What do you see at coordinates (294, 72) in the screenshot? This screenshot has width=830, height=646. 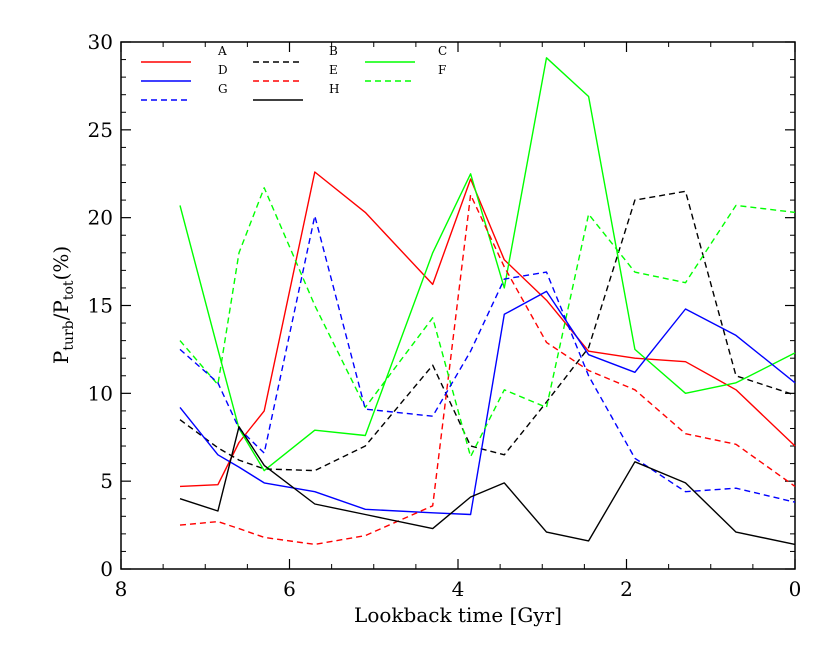 I see `legend: A B C D E F G H` at bounding box center [294, 72].